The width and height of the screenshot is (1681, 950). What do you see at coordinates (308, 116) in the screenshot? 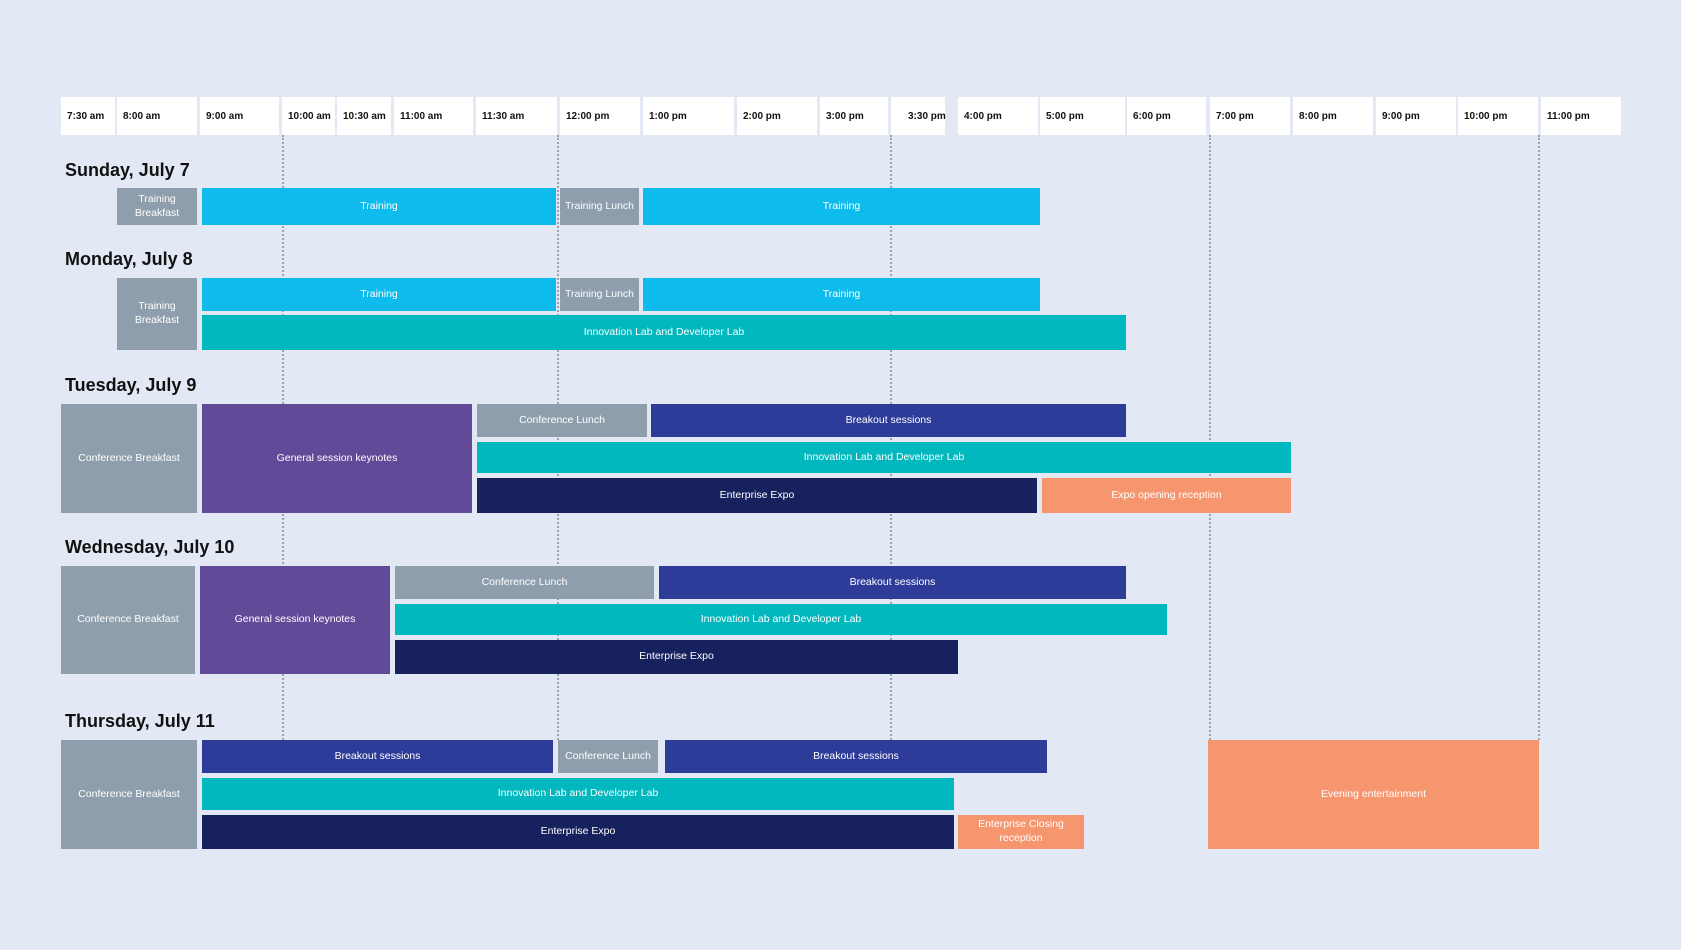
I see `time-header-cell: 10:00 am` at bounding box center [308, 116].